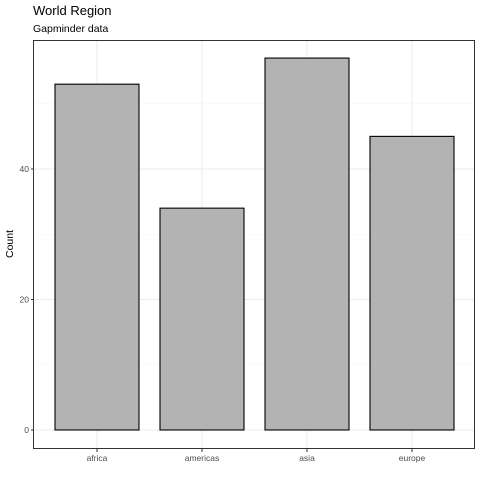 This screenshot has height=480, width=480. I want to click on y-axis-label: Count, so click(10, 244).